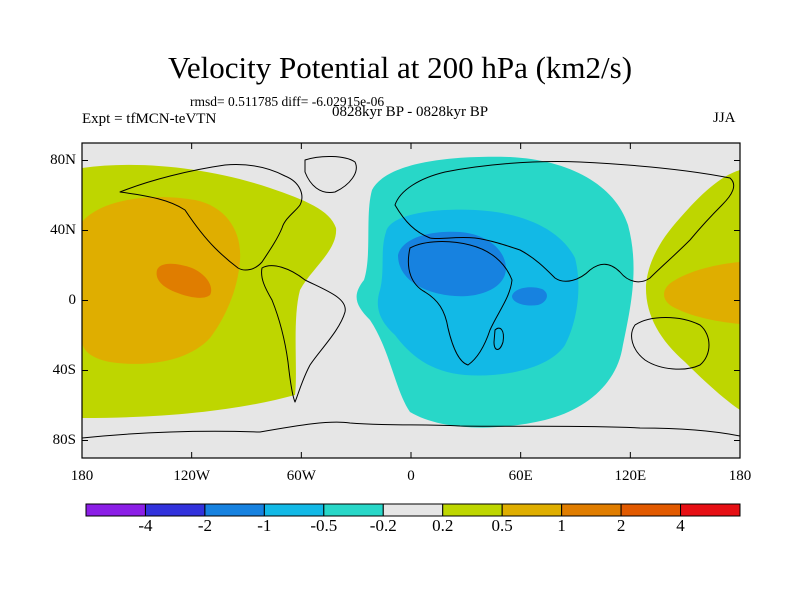  What do you see at coordinates (303, 334) in the screenshot?
I see `south-america-coastline` at bounding box center [303, 334].